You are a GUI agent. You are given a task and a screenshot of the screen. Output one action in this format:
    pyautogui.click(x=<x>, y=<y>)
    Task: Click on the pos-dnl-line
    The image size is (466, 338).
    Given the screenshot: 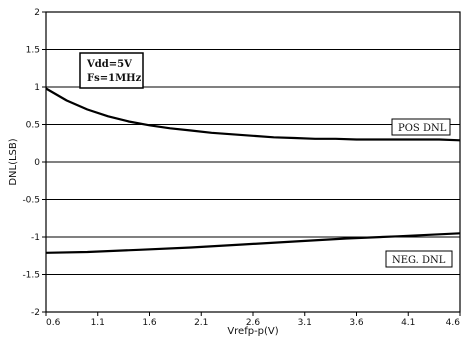 What is the action you would take?
    pyautogui.click(x=253, y=114)
    